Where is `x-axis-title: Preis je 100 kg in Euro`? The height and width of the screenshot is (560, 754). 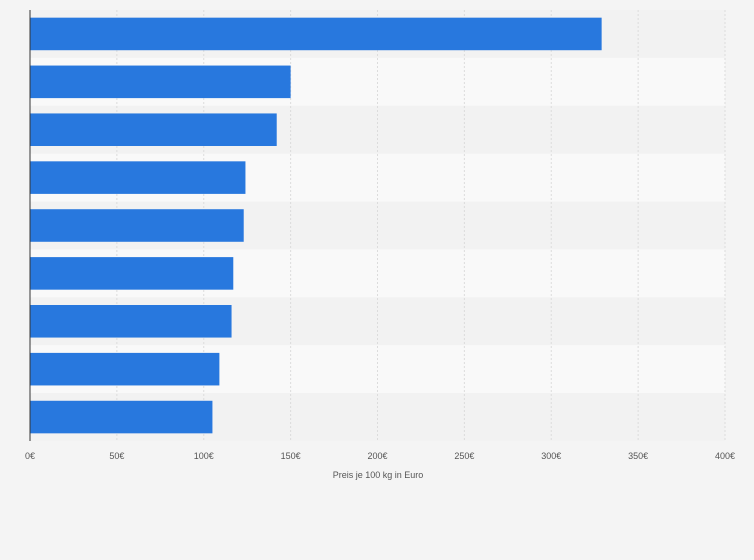 x-axis-title: Preis je 100 kg in Euro is located at coordinates (378, 475).